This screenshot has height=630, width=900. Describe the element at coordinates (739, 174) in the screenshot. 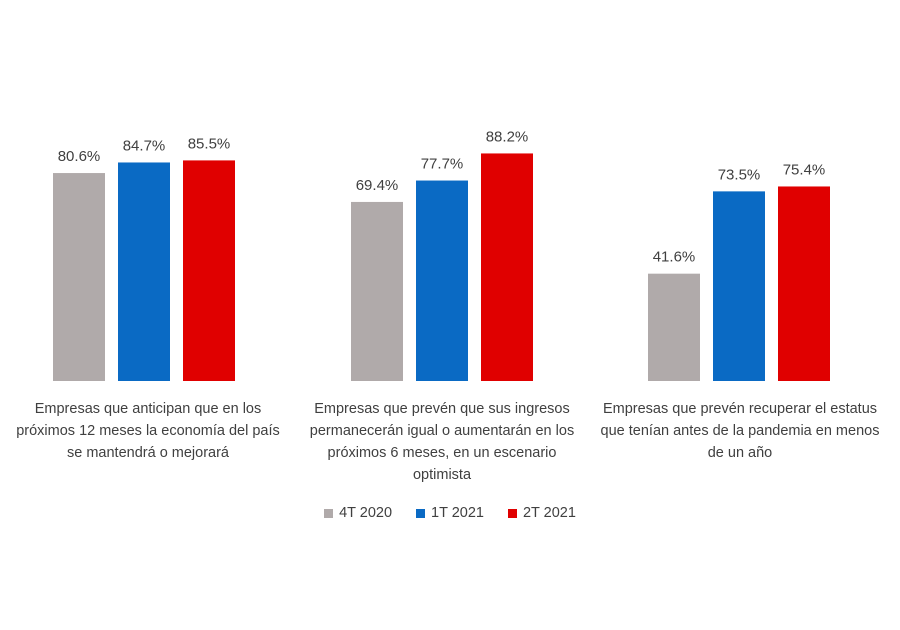

I see `value-label-2-3: 73.5%` at that location.